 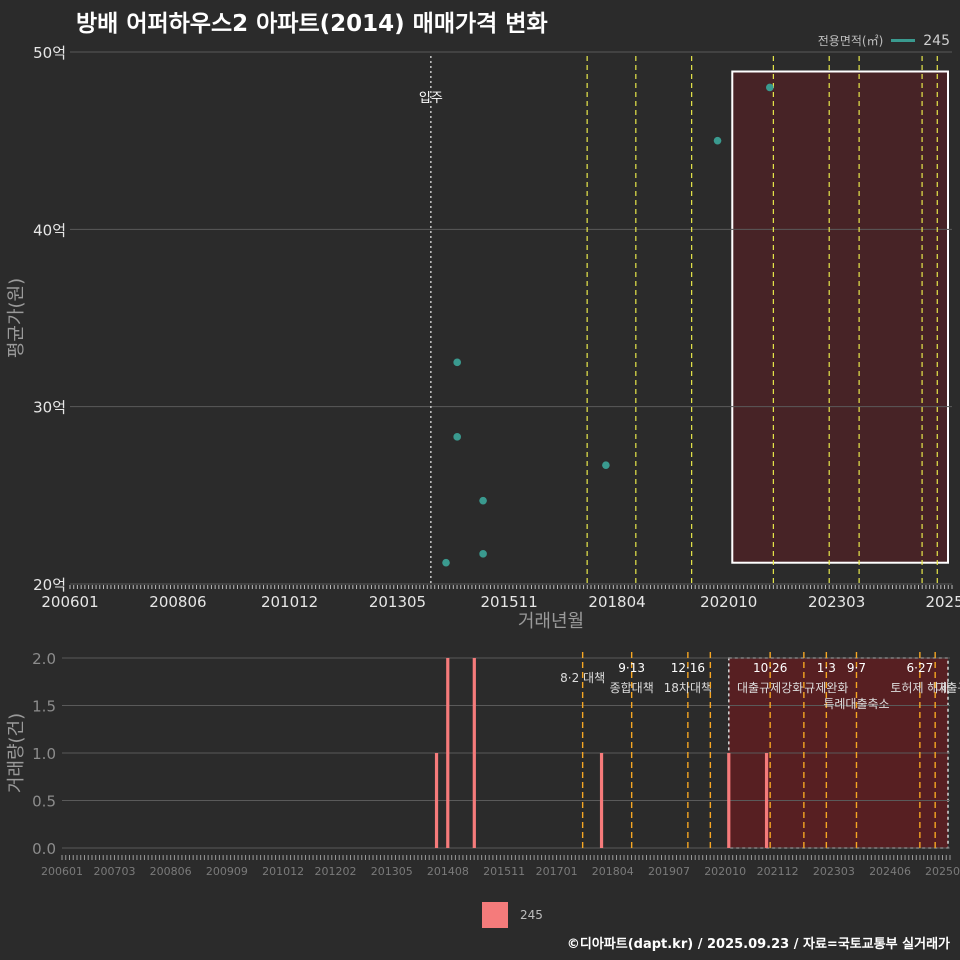 What do you see at coordinates (49, 53) in the screenshot?
I see `y-tick-label: 50억` at bounding box center [49, 53].